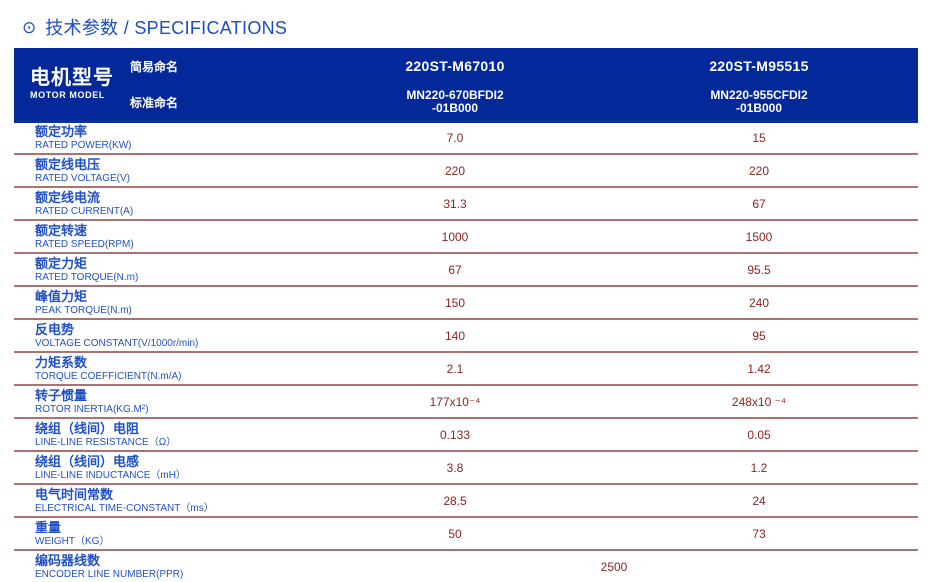  I want to click on value-cell-model-1: 67, so click(455, 269).